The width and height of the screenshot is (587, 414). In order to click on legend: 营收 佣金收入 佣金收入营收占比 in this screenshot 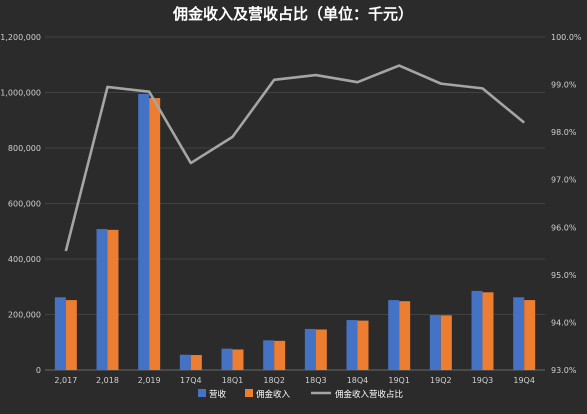, I will do `click(300, 394)`.